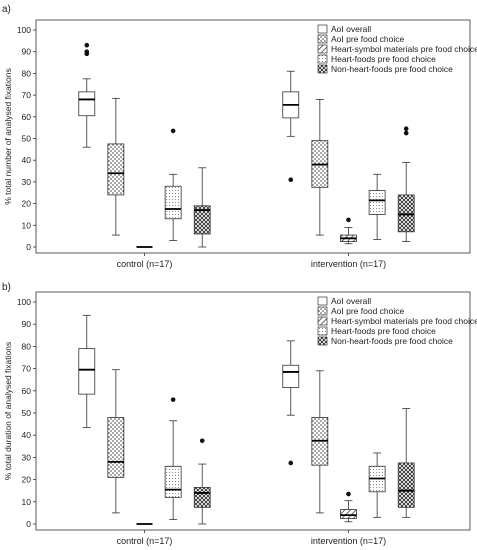 Image resolution: width=477 pixels, height=550 pixels. Describe the element at coordinates (8, 136) in the screenshot. I see `y-axis-label: % total number of analysed fixations` at that location.